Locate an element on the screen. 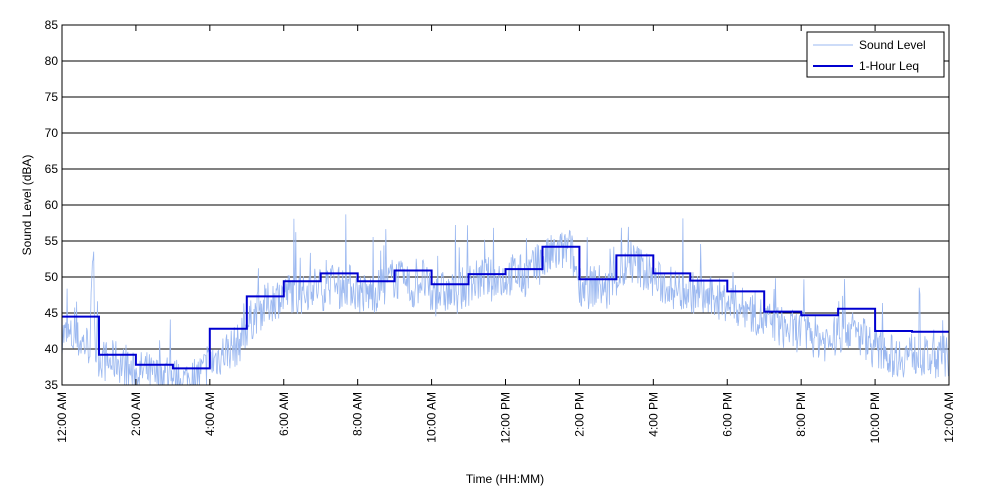 The width and height of the screenshot is (1000, 500). x-tick-label: 2:00 PM is located at coordinates (579, 414).